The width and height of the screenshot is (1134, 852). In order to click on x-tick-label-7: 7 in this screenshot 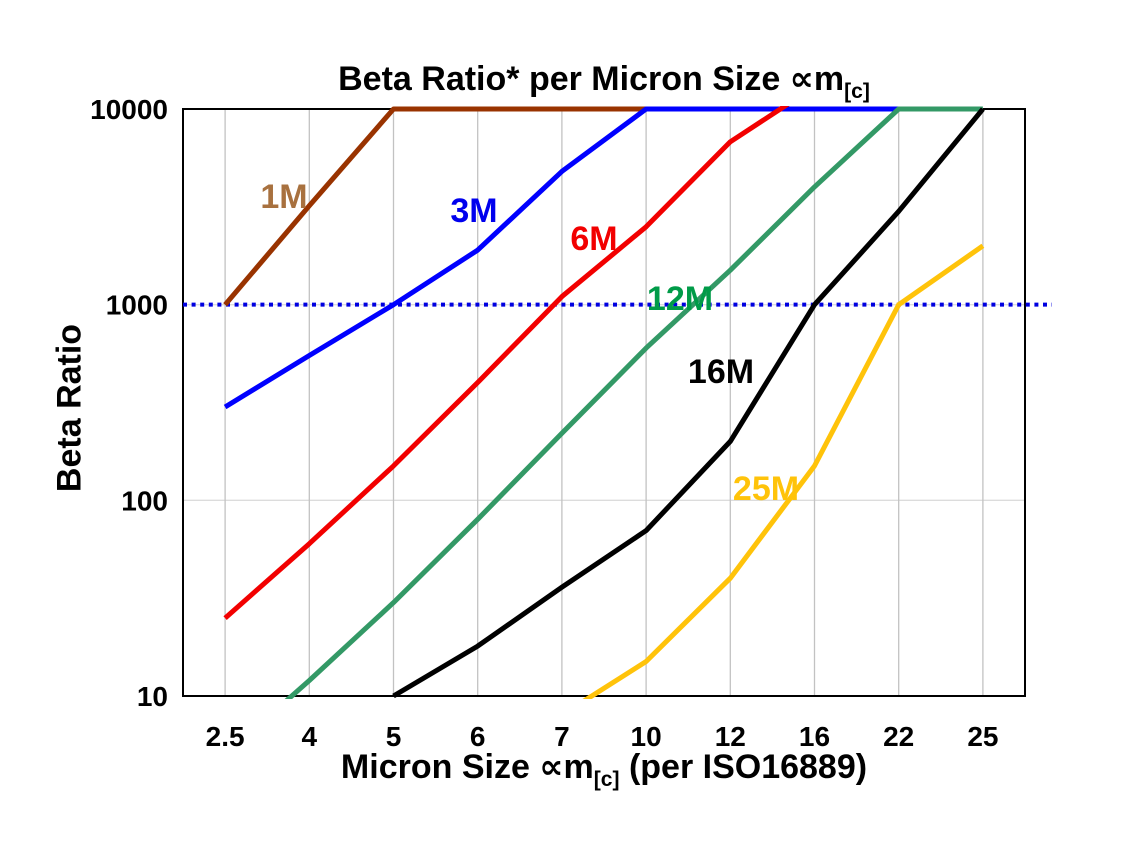, I will do `click(562, 736)`.